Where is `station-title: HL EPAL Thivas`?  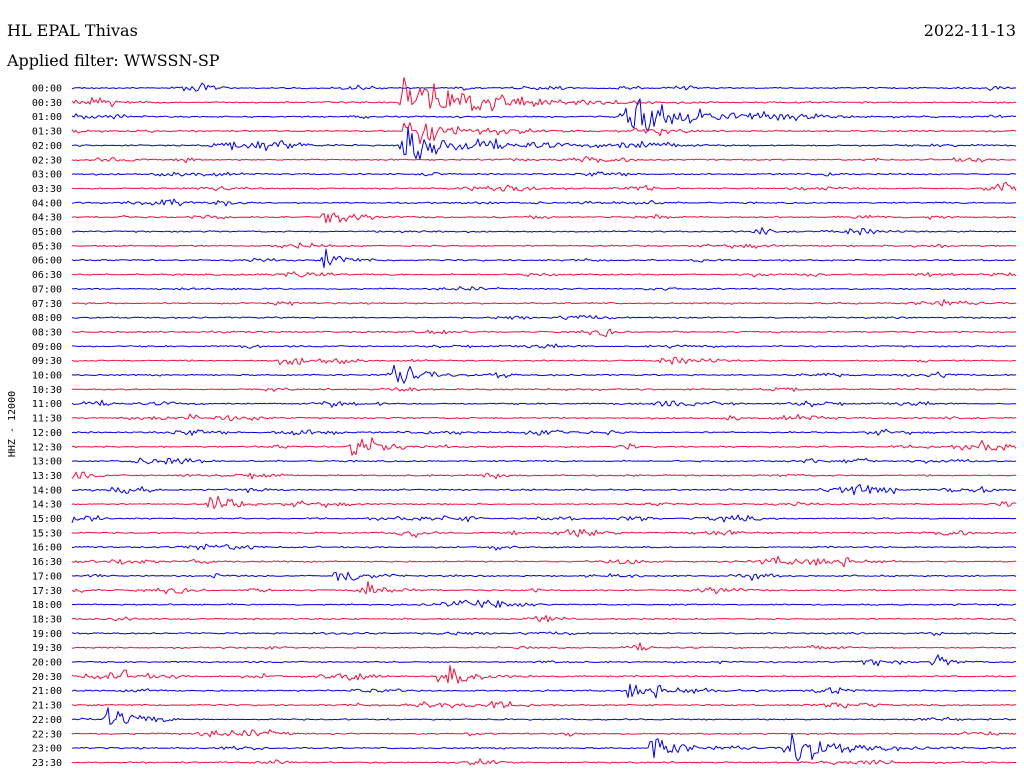
station-title: HL EPAL Thivas is located at coordinates (72, 30).